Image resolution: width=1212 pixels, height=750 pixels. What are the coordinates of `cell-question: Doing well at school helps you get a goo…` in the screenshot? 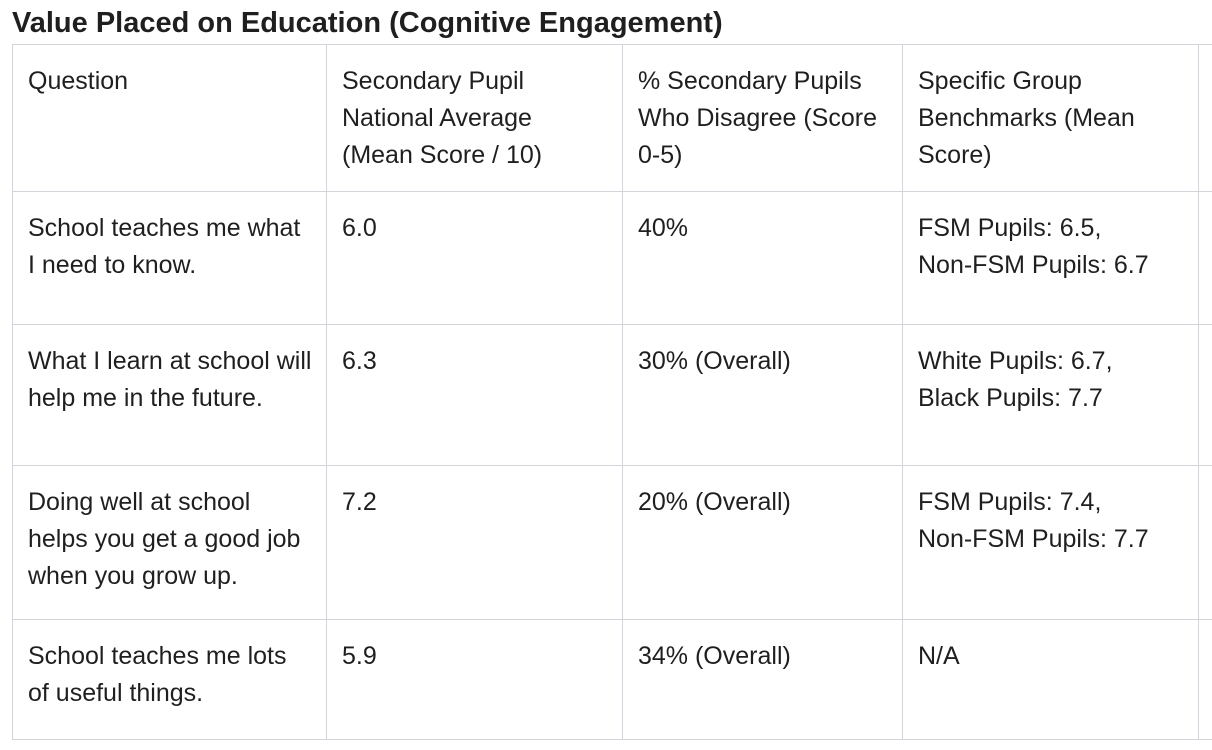 It's located at (169, 542).